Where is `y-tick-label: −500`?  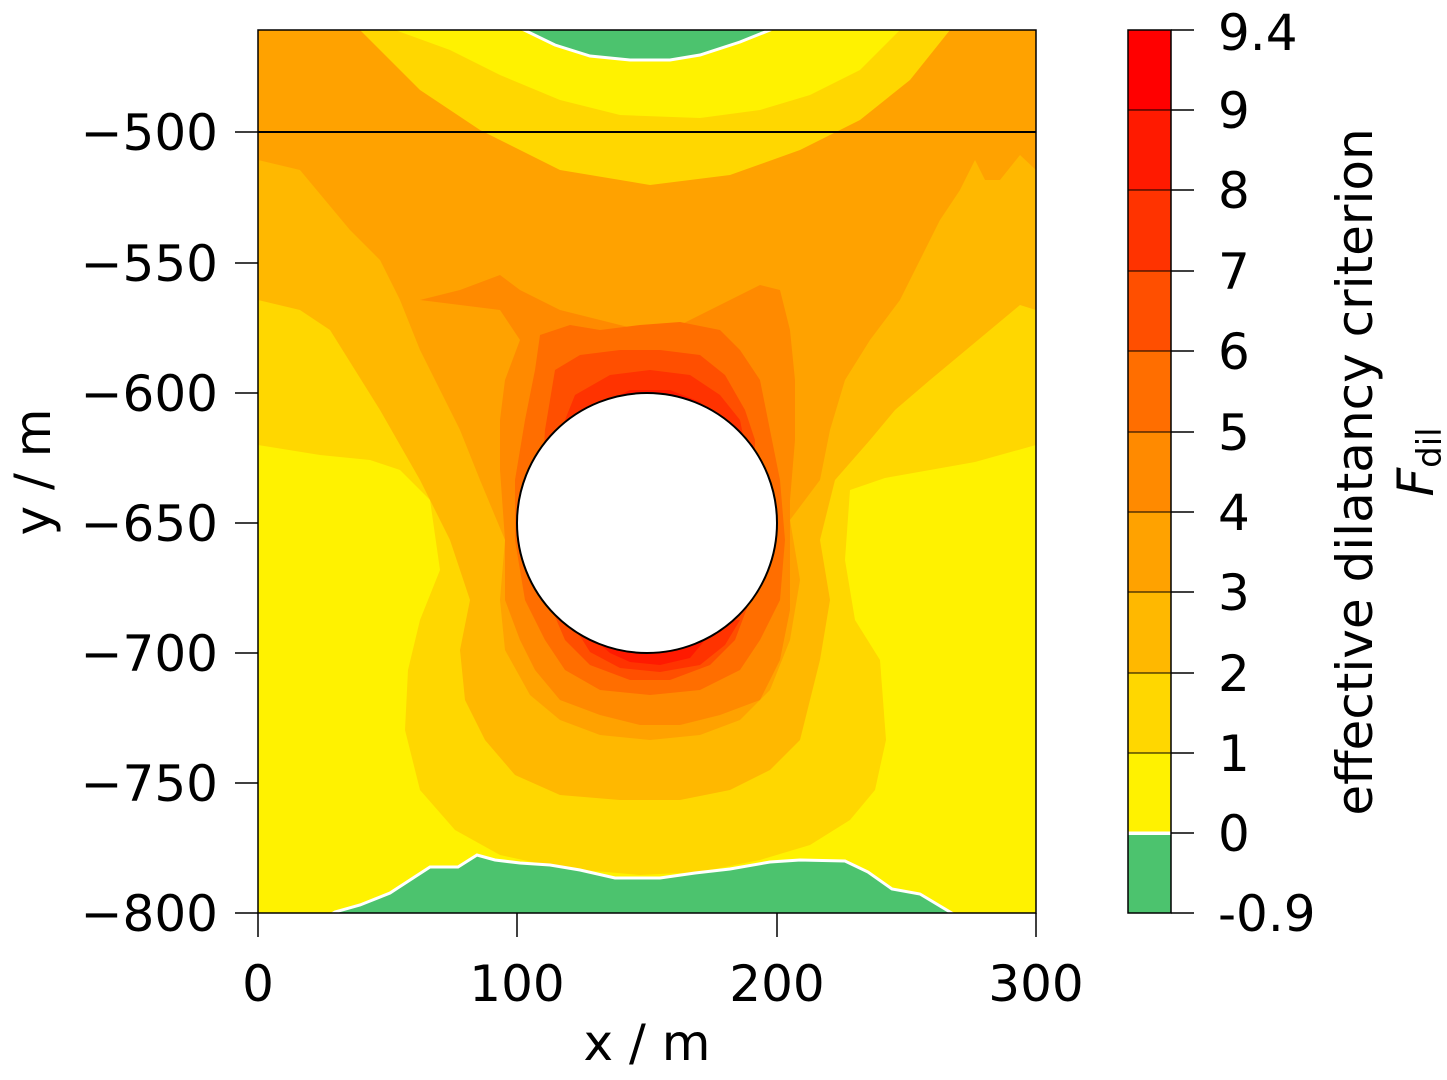
y-tick-label: −500 is located at coordinates (149, 133).